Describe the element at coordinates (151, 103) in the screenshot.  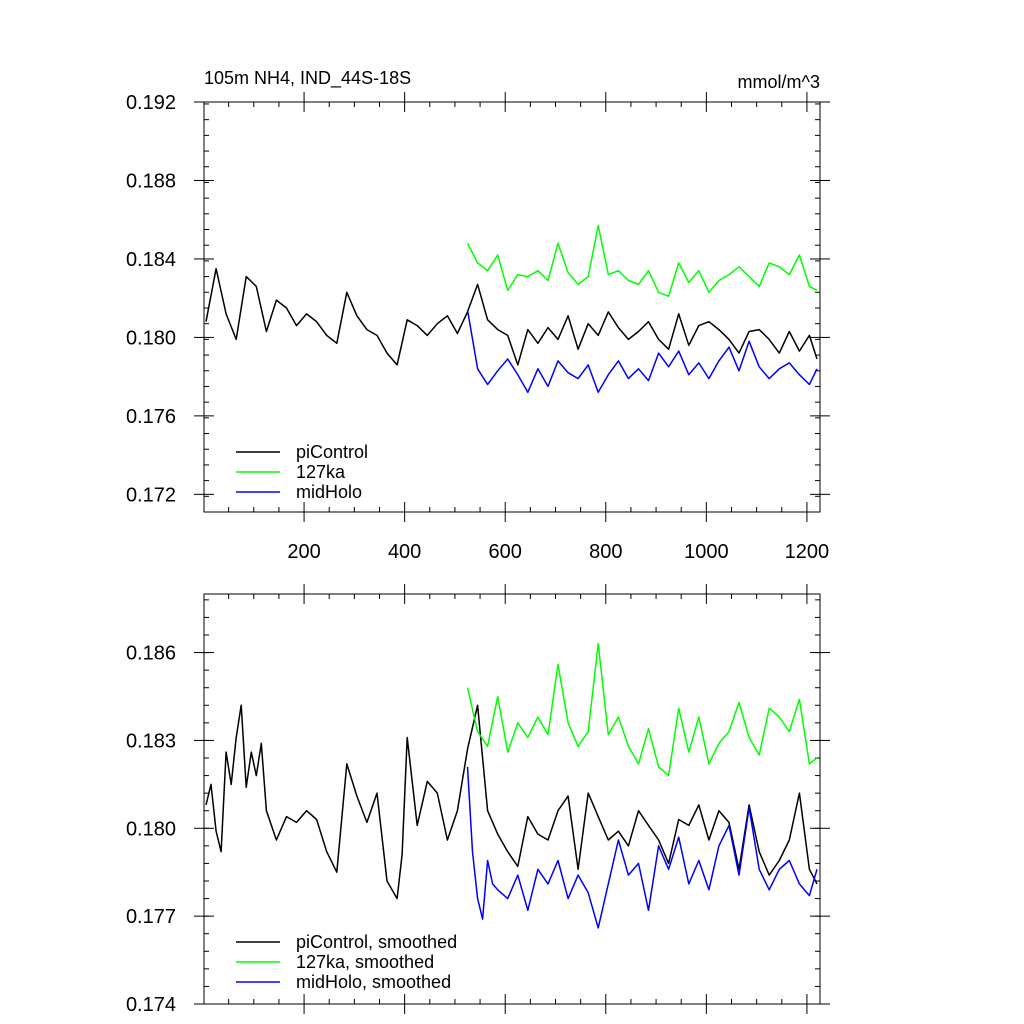
I see `y-tick-label: 0.192` at that location.